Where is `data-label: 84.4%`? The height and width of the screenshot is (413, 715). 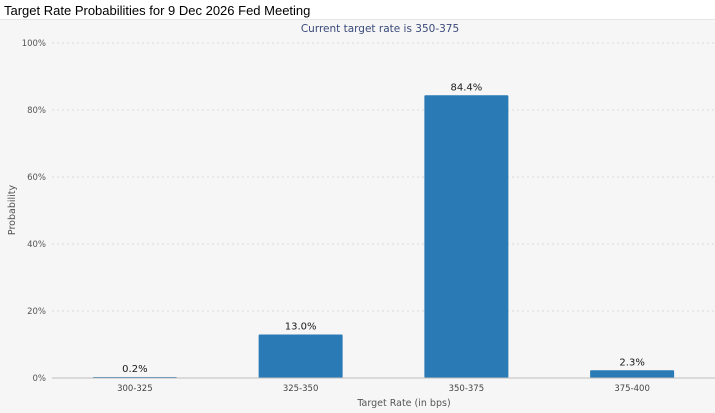 data-label: 84.4% is located at coordinates (466, 87).